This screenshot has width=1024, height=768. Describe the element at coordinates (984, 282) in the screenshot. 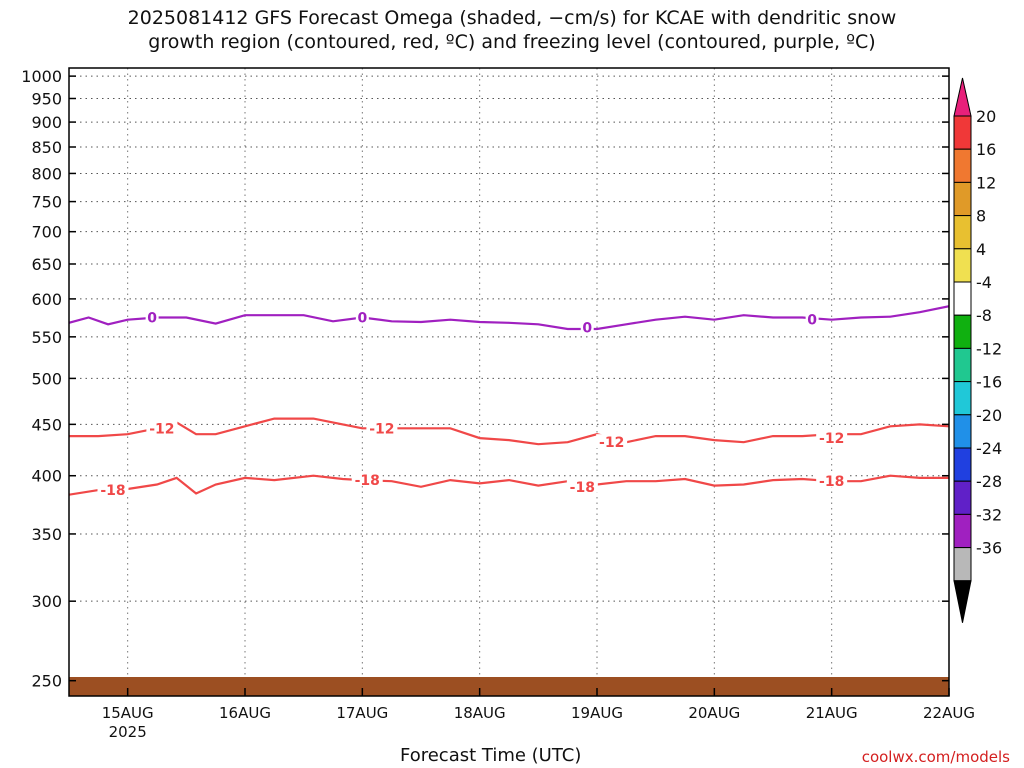

I see `colorbar-label: -4` at that location.